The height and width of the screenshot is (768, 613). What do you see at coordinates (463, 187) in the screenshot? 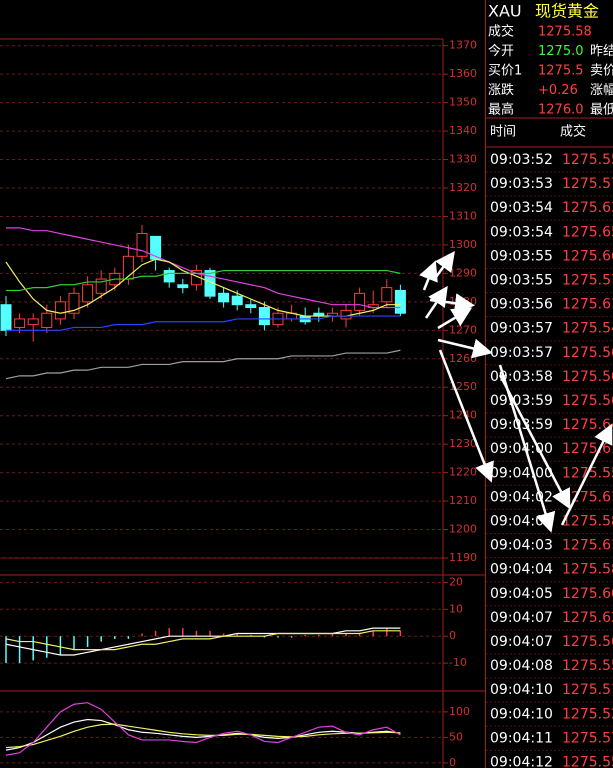
I see `y-tick-label: 1320` at bounding box center [463, 187].